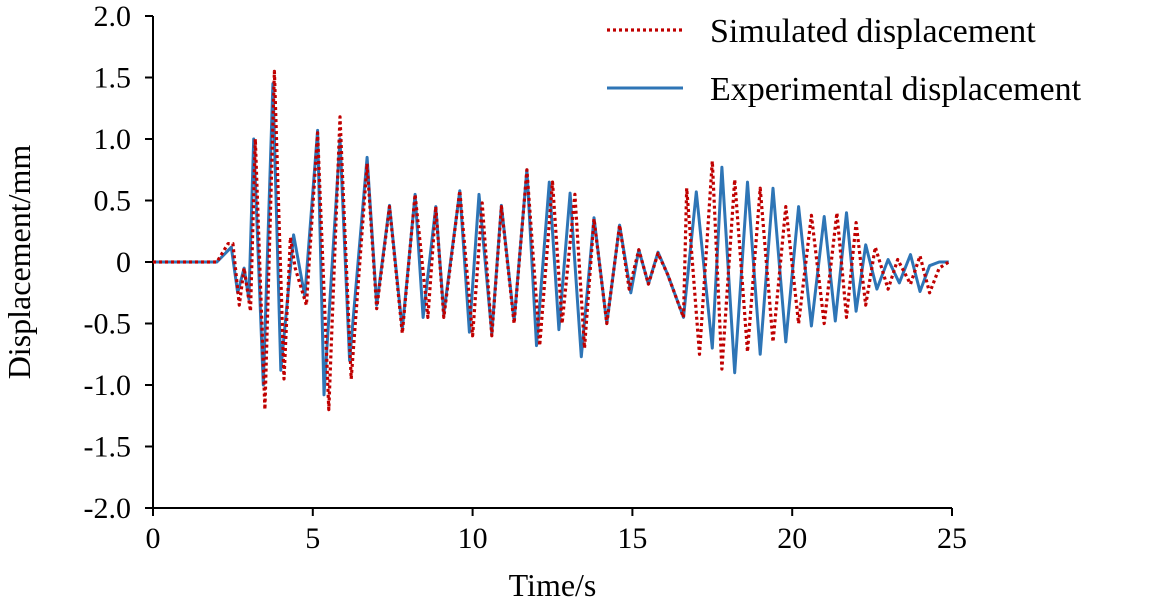 The image size is (1166, 602). I want to click on legend-label-simulated: Simulated displacement, so click(873, 31).